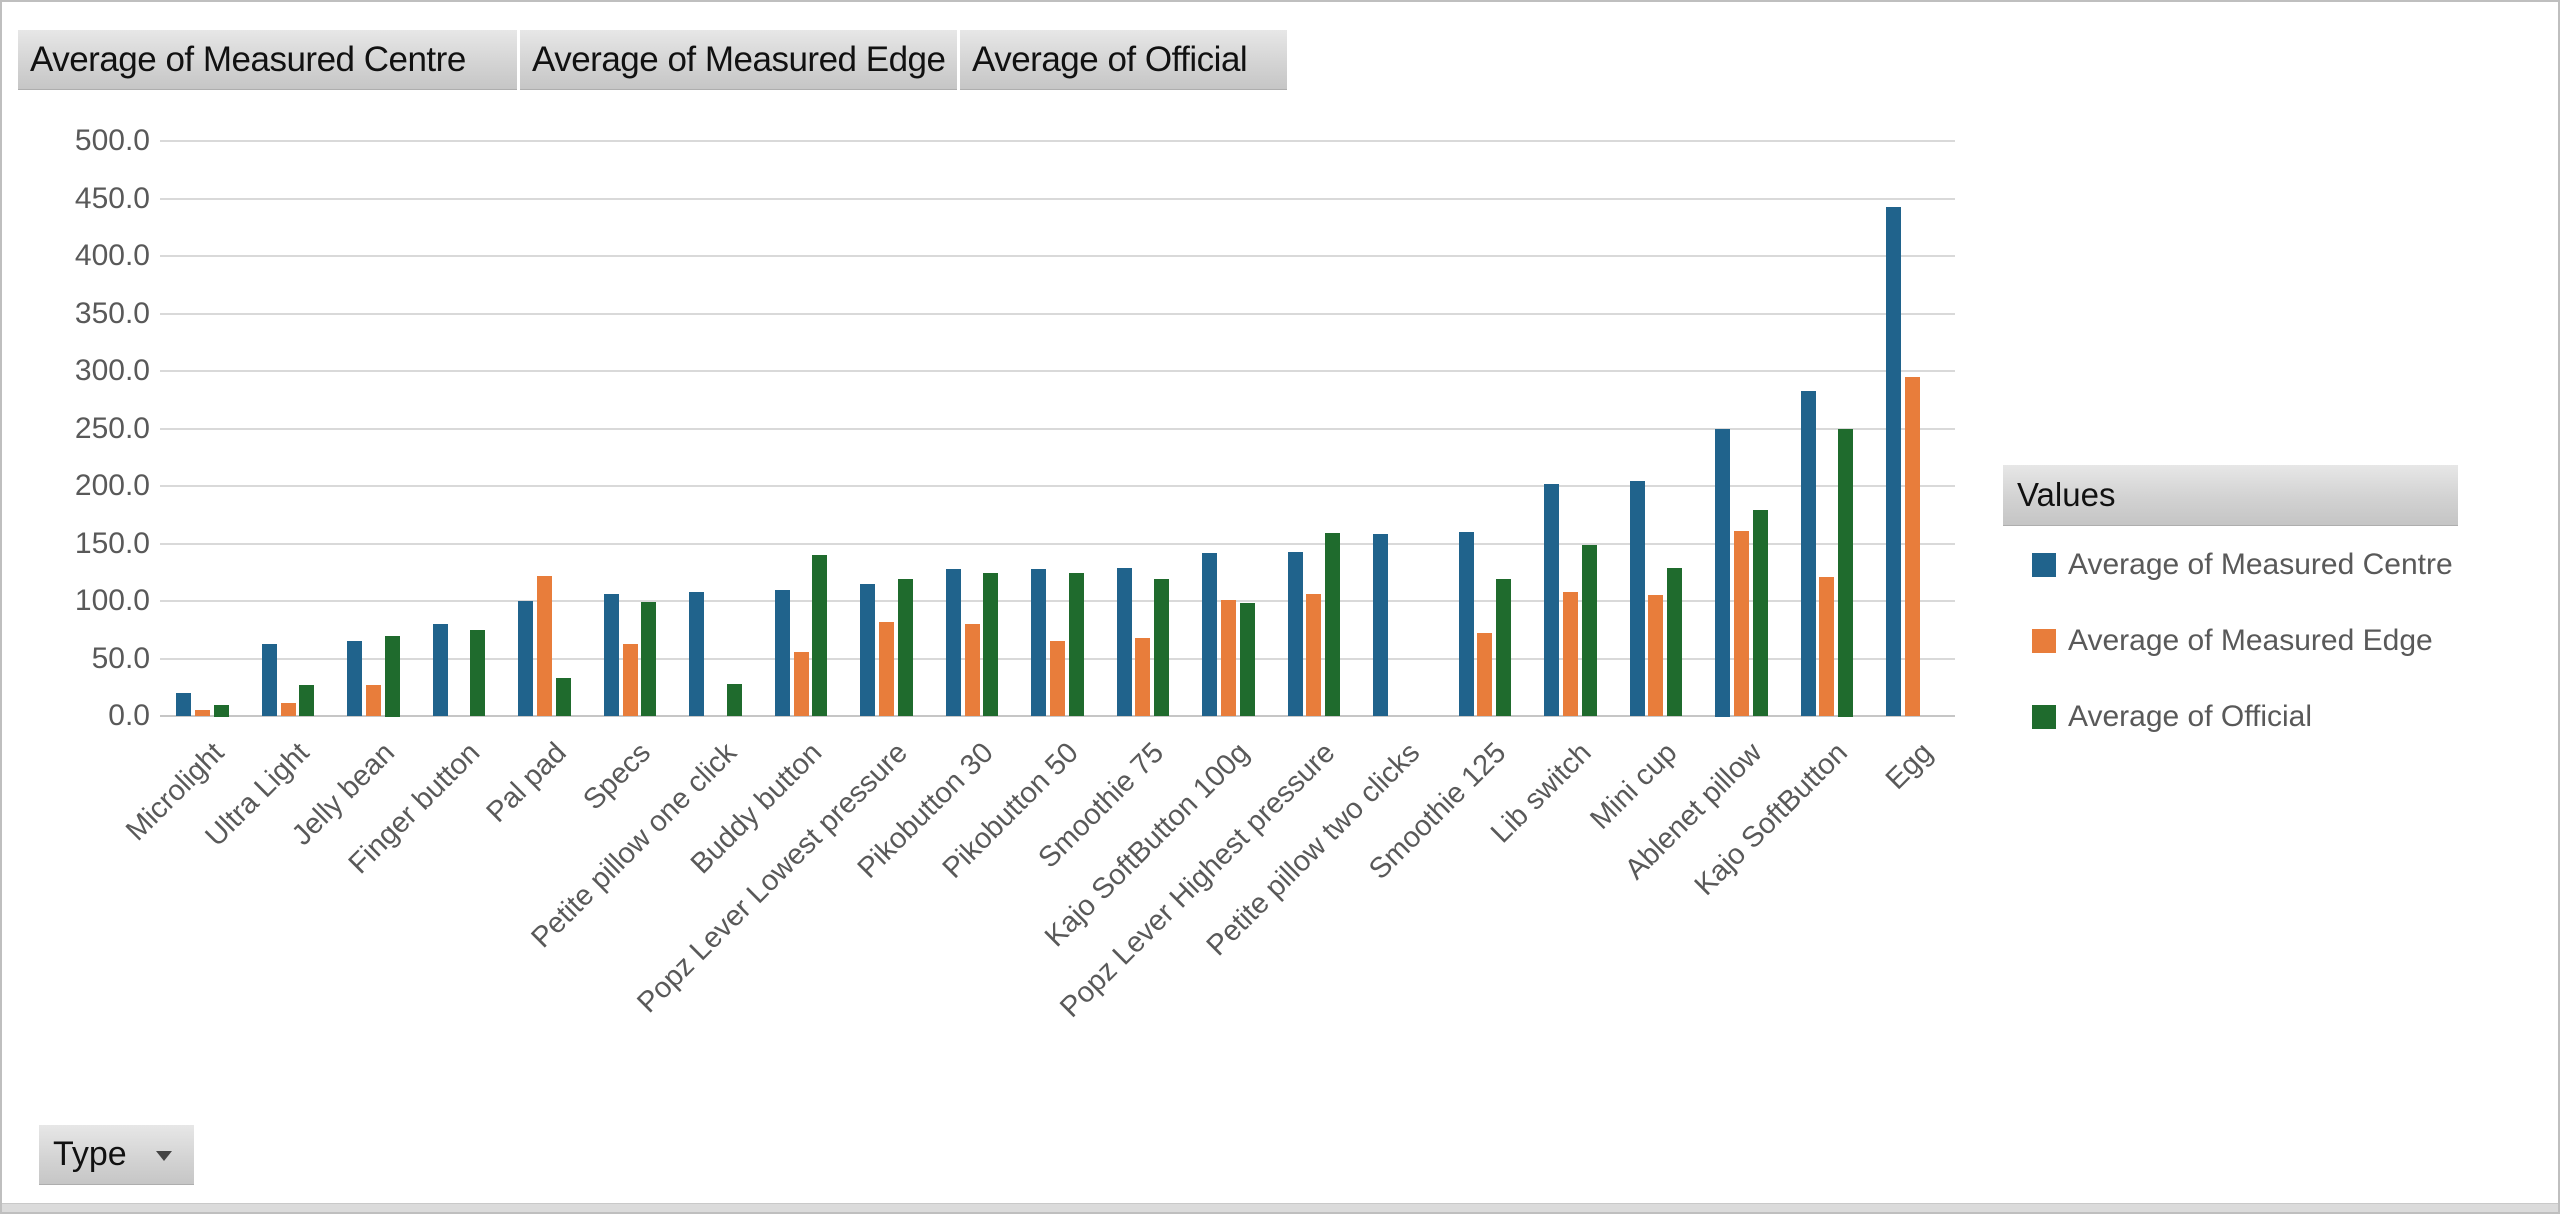  I want to click on bar-average-of-measured-edge-specs, so click(630, 680).